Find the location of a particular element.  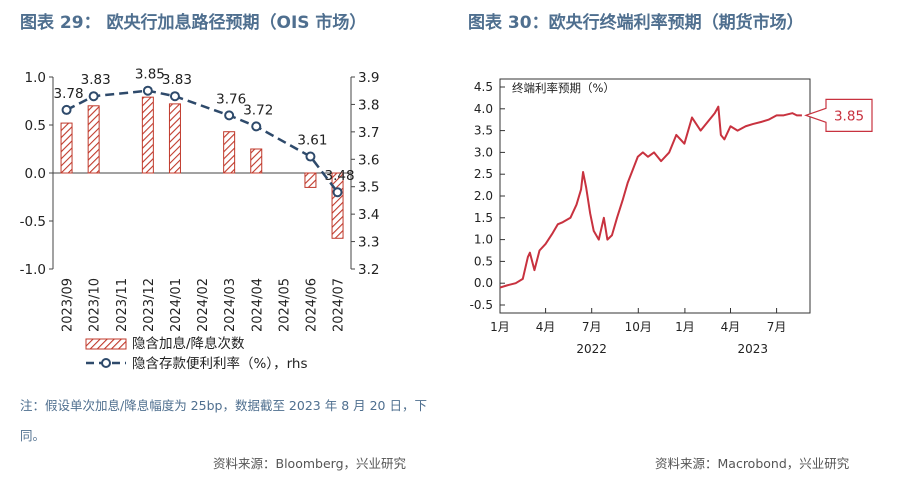

right-chart-title: 图表 30：欧央行终端利率预期（期货市场） is located at coordinates (636, 23).